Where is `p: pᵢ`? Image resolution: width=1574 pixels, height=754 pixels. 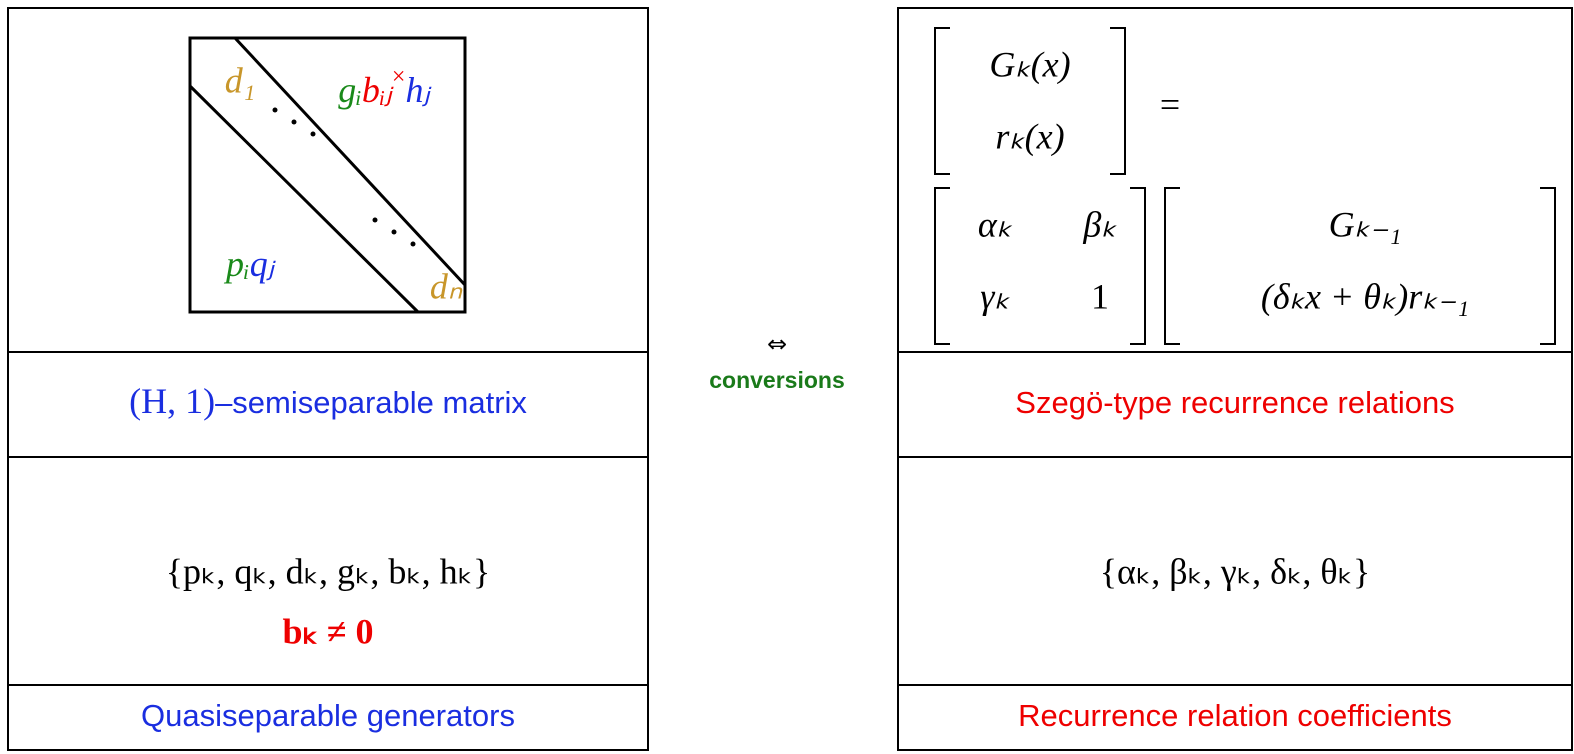
p: pᵢ is located at coordinates (236, 264).